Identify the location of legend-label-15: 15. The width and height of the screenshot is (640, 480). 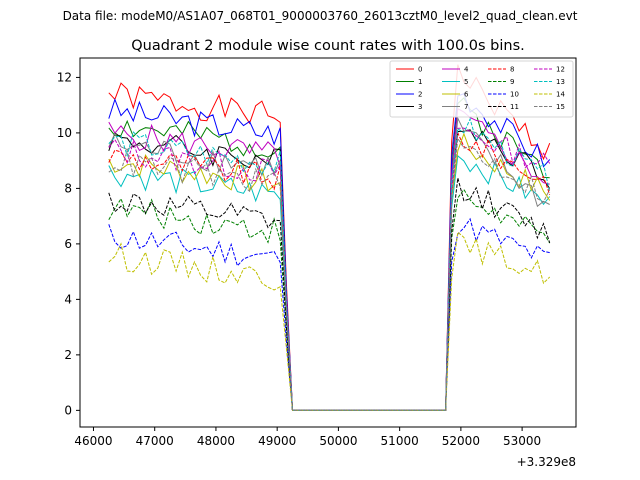
(560, 107).